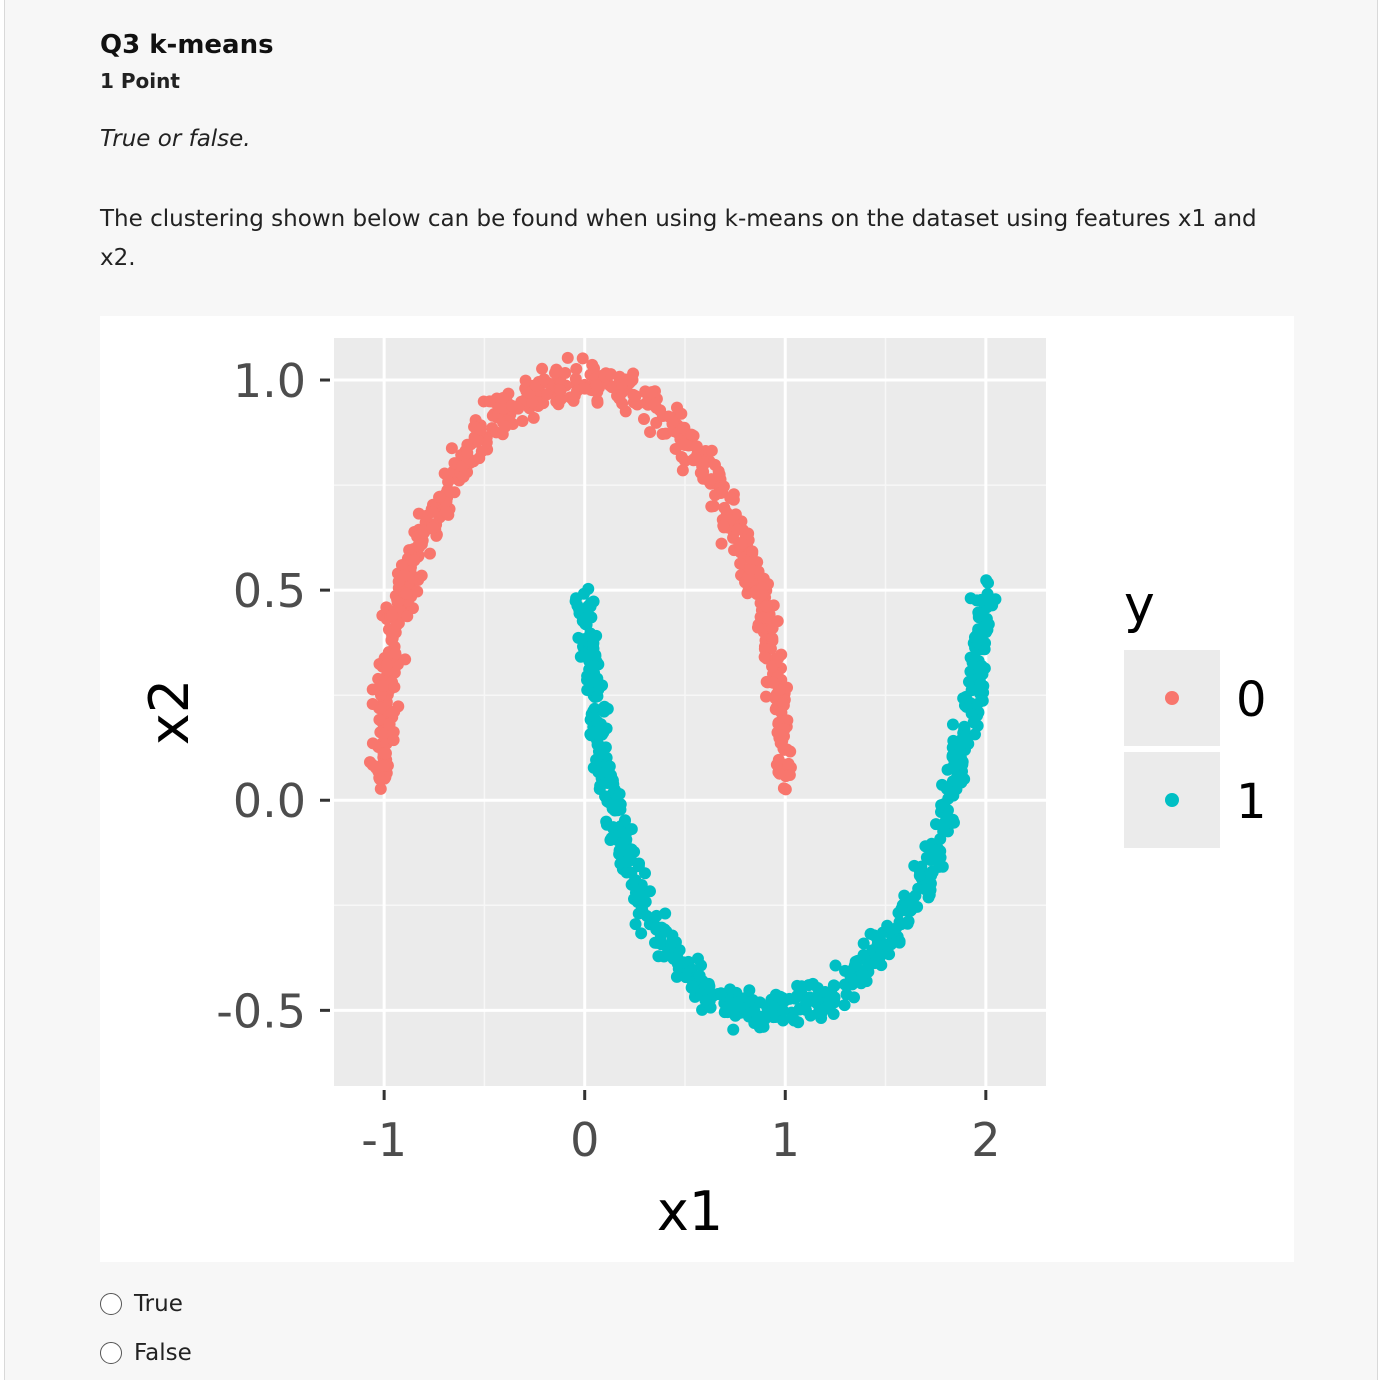  Describe the element at coordinates (785, 805) in the screenshot. I see `series-1-points` at that location.